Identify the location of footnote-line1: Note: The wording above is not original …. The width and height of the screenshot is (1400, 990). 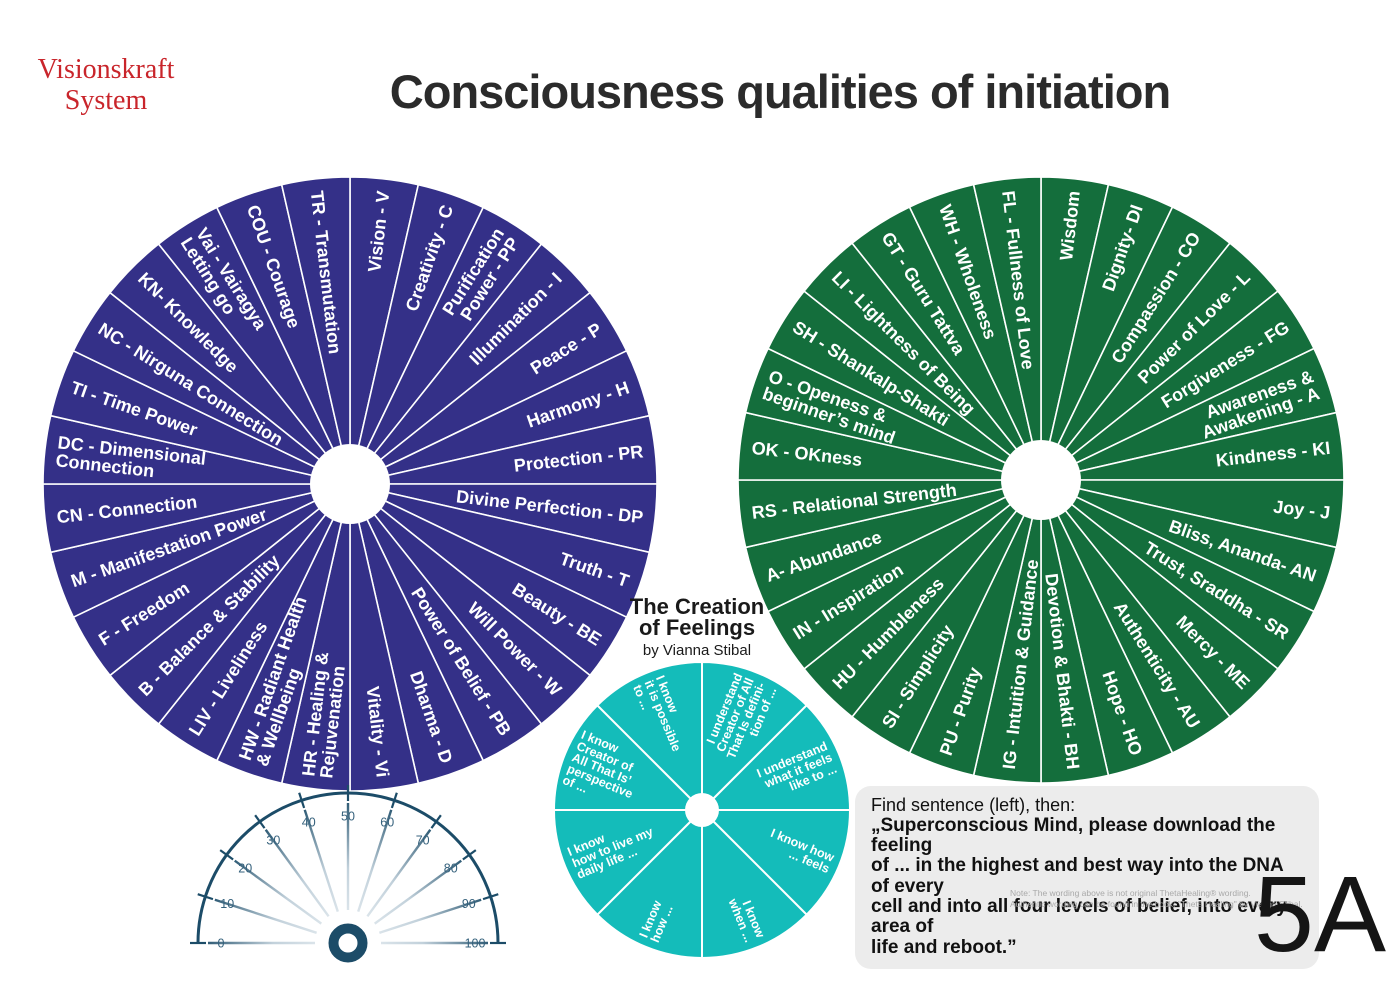
(1130, 893).